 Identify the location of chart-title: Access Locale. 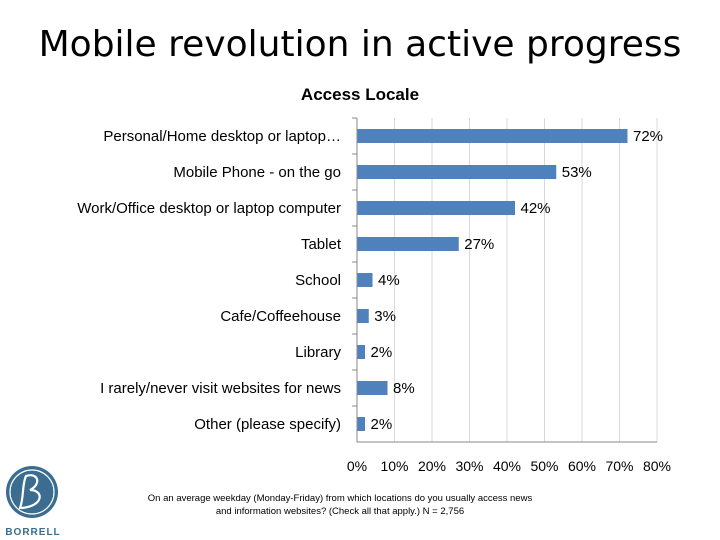
(360, 94).